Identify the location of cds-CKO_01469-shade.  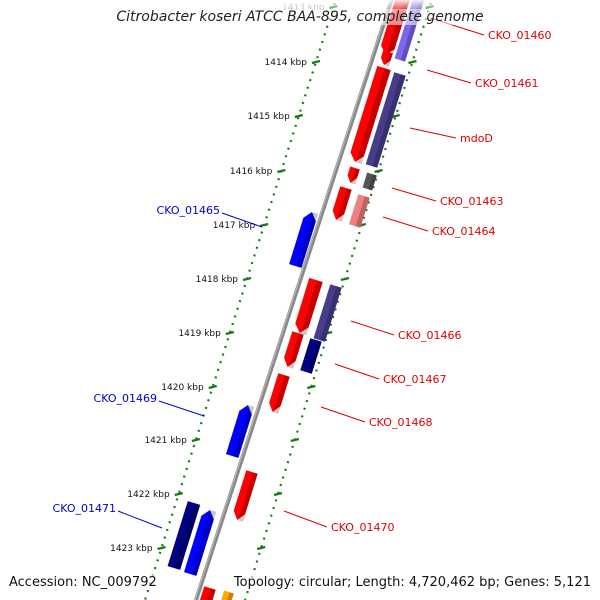
(244, 431).